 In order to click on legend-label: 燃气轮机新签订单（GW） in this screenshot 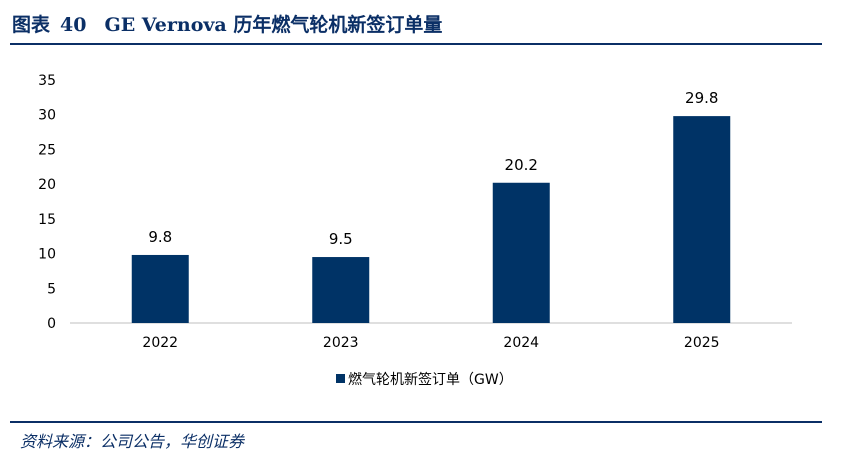, I will do `click(430, 379)`.